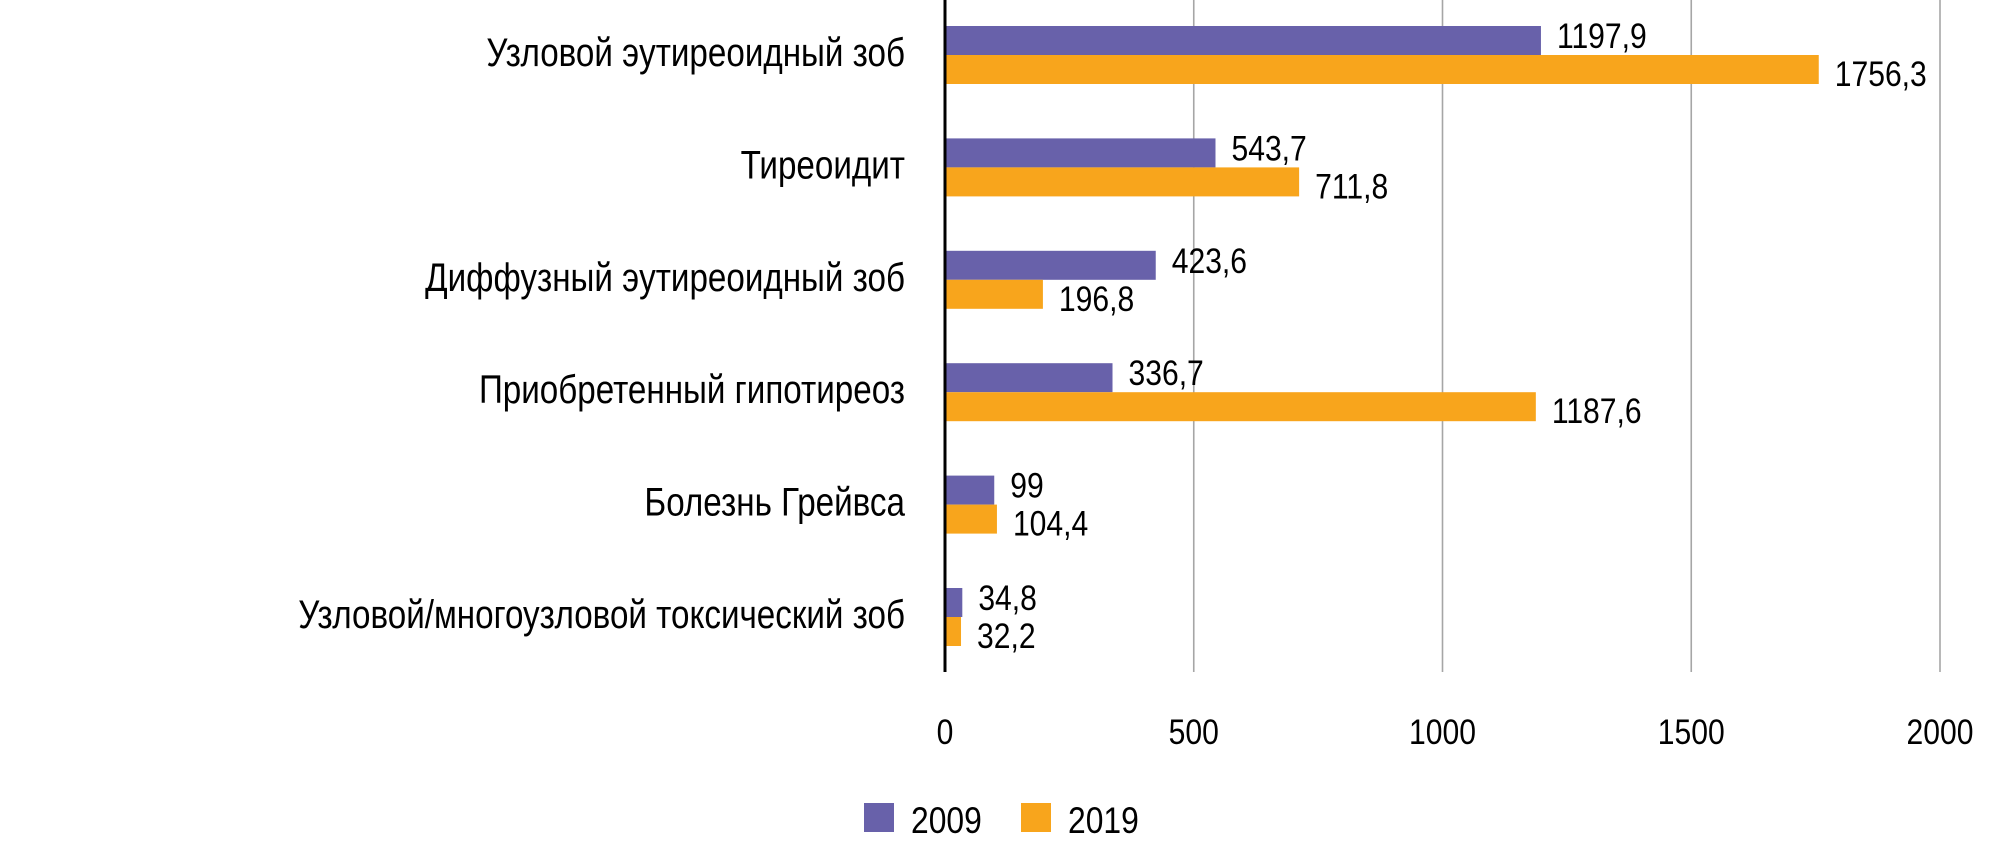  I want to click on x-tick-label: 0, so click(945, 732).